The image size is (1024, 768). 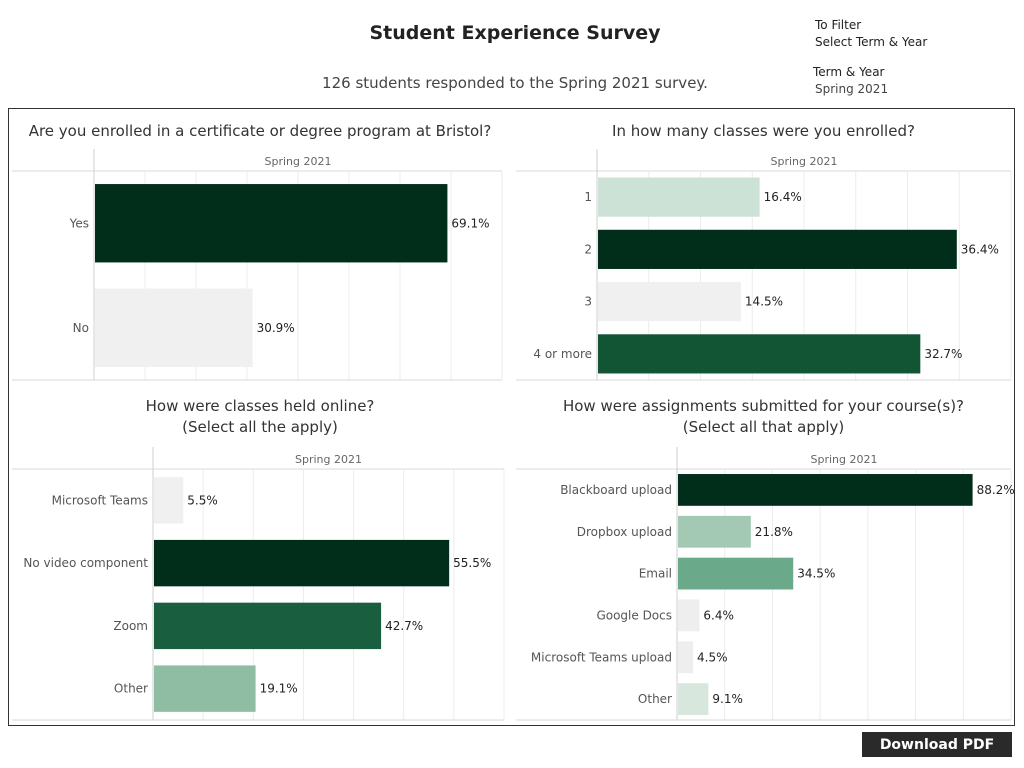 I want to click on category-label: No, so click(x=81, y=328).